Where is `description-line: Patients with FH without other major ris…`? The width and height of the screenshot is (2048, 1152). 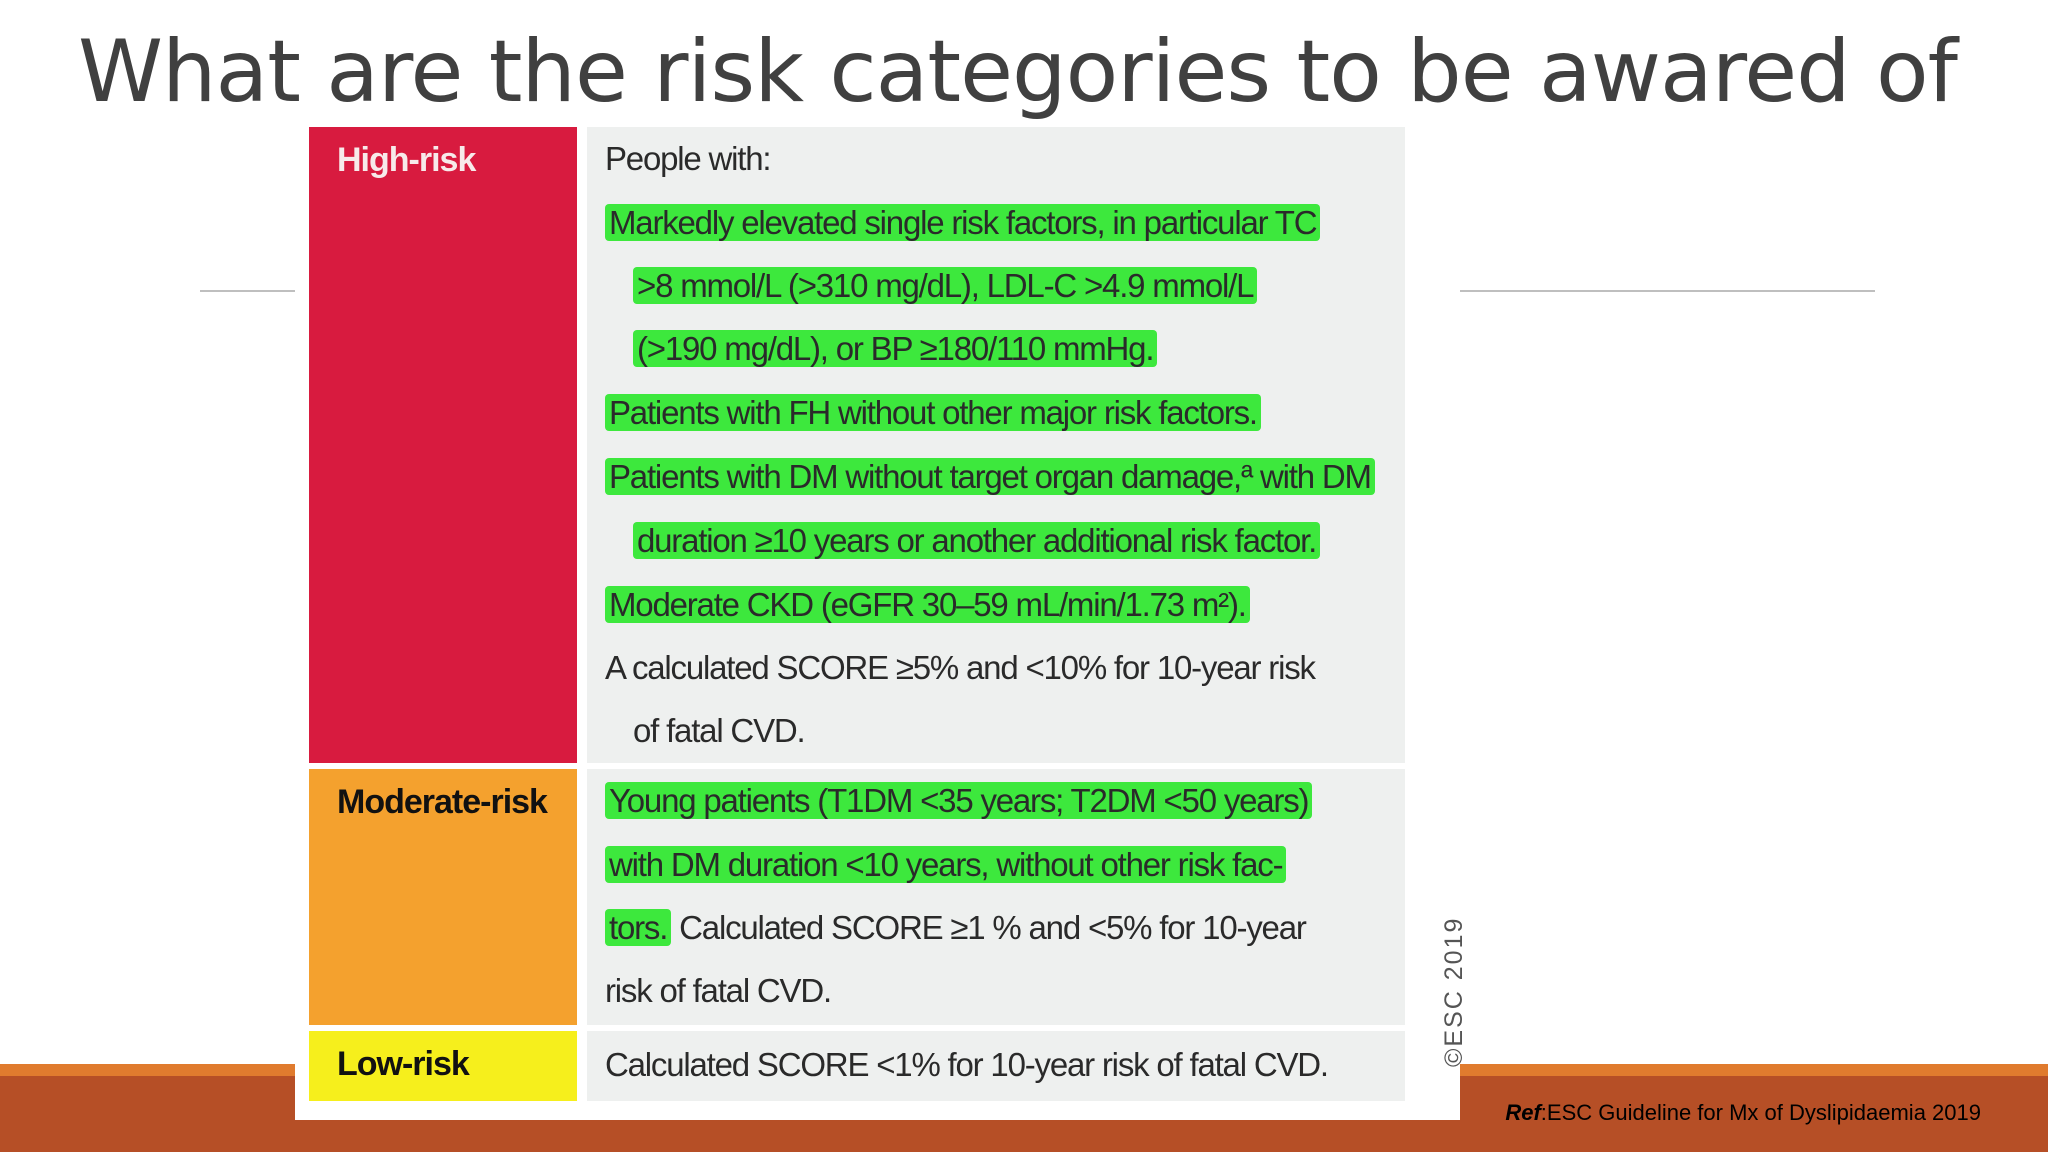
description-line: Patients with FH without other major ris… is located at coordinates (933, 413).